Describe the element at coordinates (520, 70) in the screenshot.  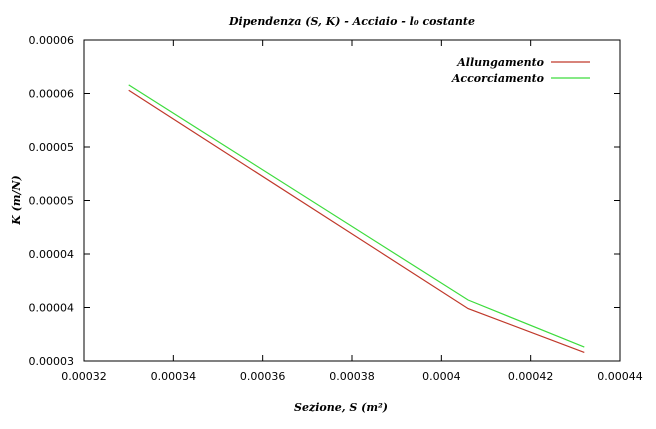
I see `legend: Allungamento Accorciamento` at that location.